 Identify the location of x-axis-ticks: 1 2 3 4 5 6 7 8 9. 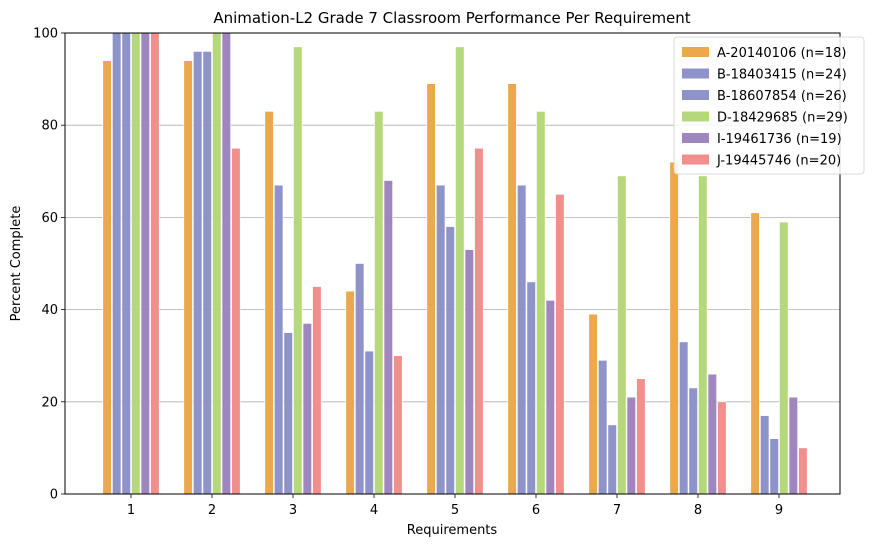
(455, 506).